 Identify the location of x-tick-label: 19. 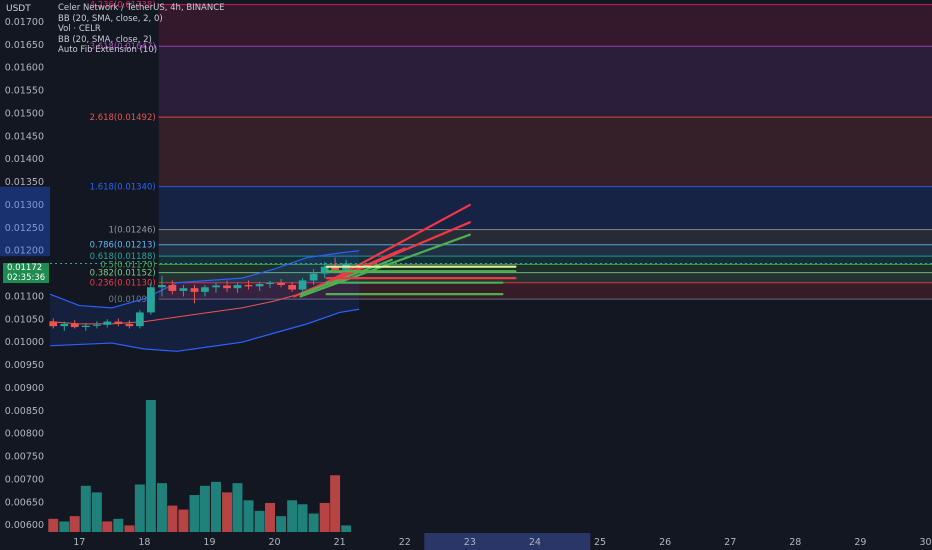
(209, 542).